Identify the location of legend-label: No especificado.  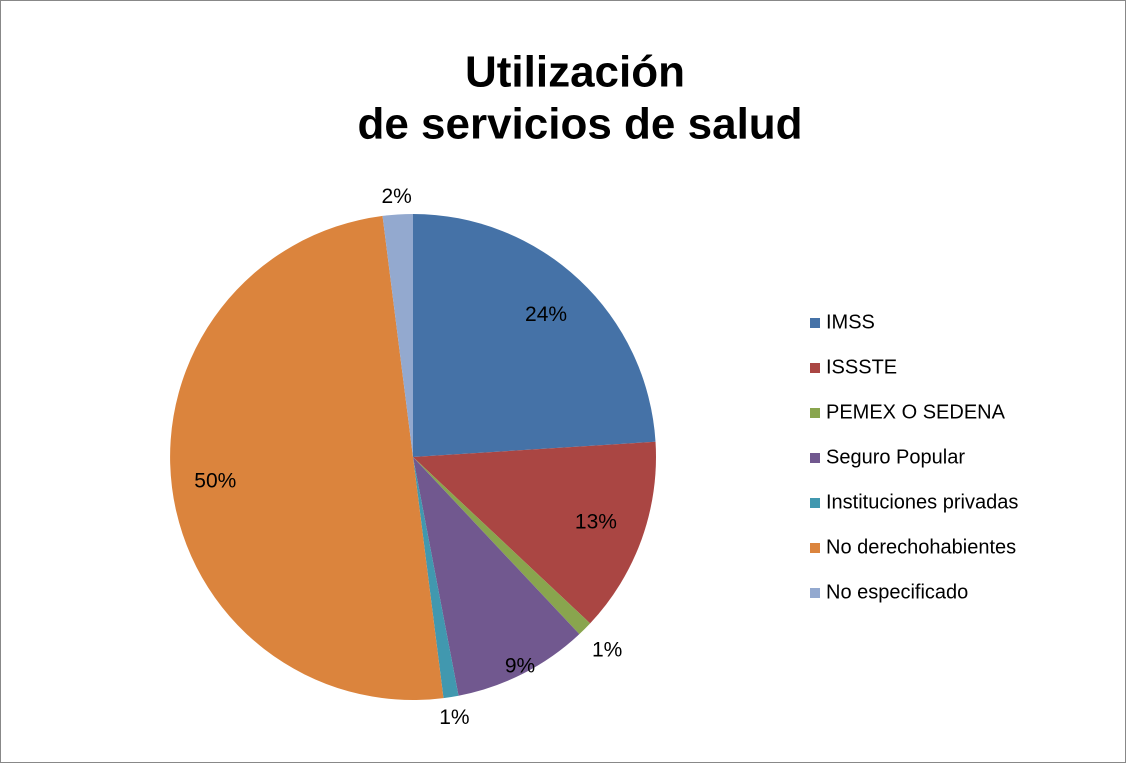
(897, 592).